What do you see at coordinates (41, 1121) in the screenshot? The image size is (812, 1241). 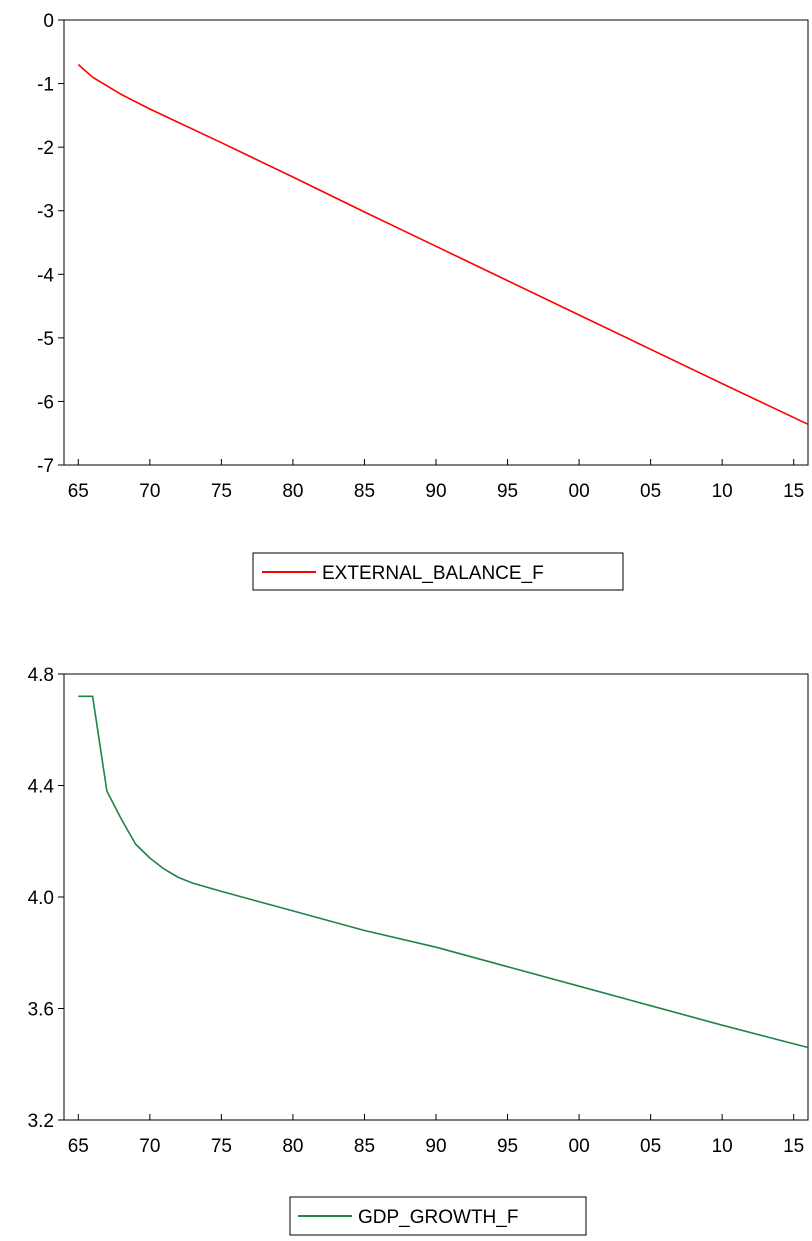 I see `y-tick-label: 3.2` at bounding box center [41, 1121].